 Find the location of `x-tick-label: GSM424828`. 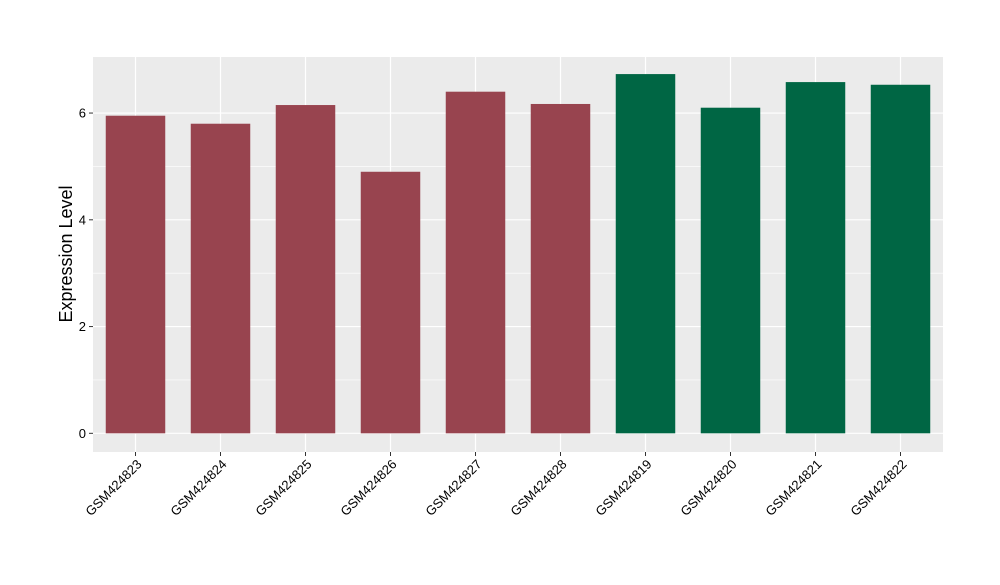

x-tick-label: GSM424828 is located at coordinates (538, 488).